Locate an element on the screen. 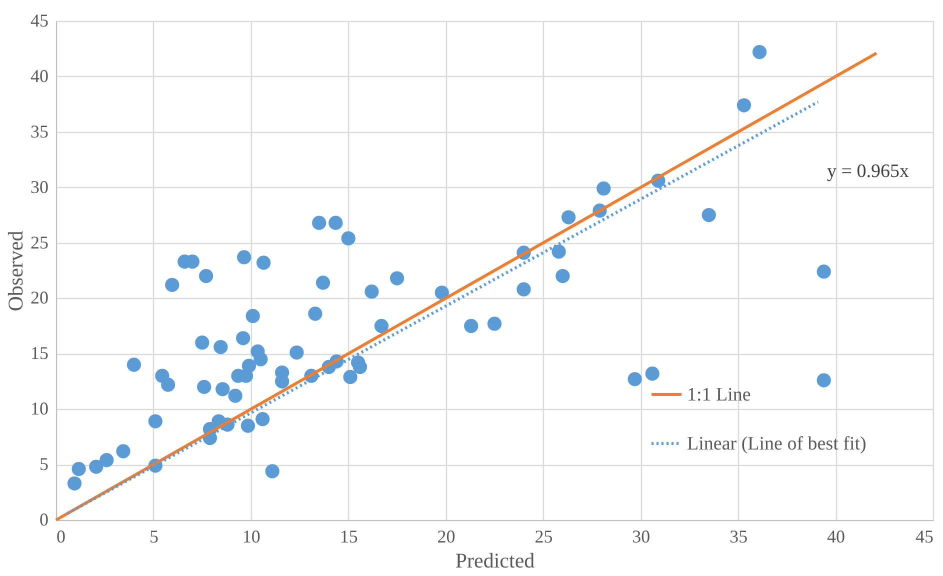  x-tick-label: 20 is located at coordinates (446, 536).